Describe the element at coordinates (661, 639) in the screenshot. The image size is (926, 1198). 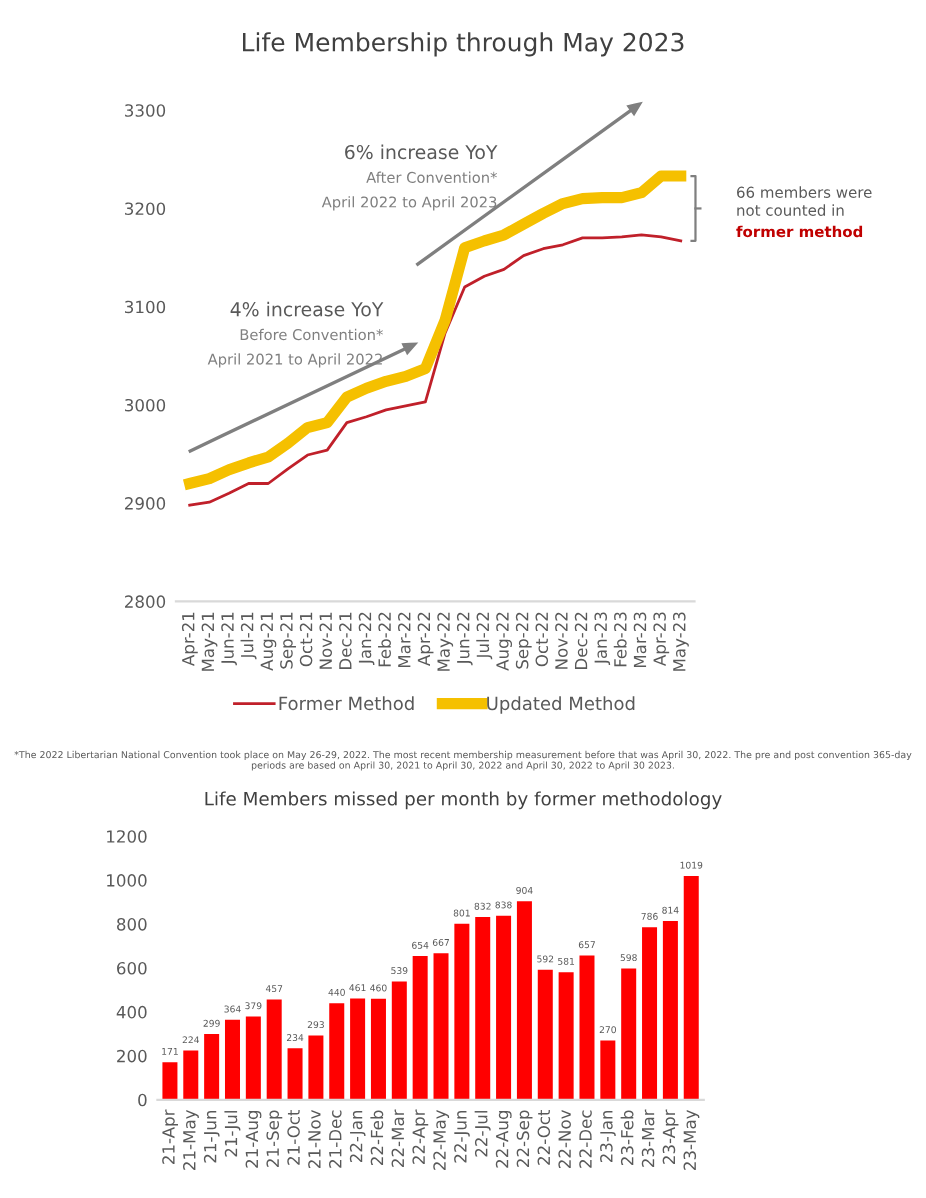
I see `x-tick-label: Apr-23` at that location.